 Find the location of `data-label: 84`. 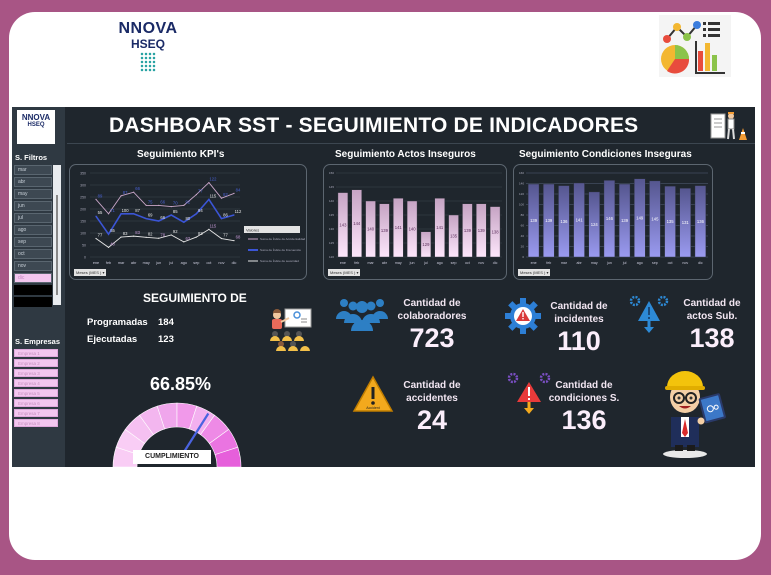

data-label: 84 is located at coordinates (238, 189).